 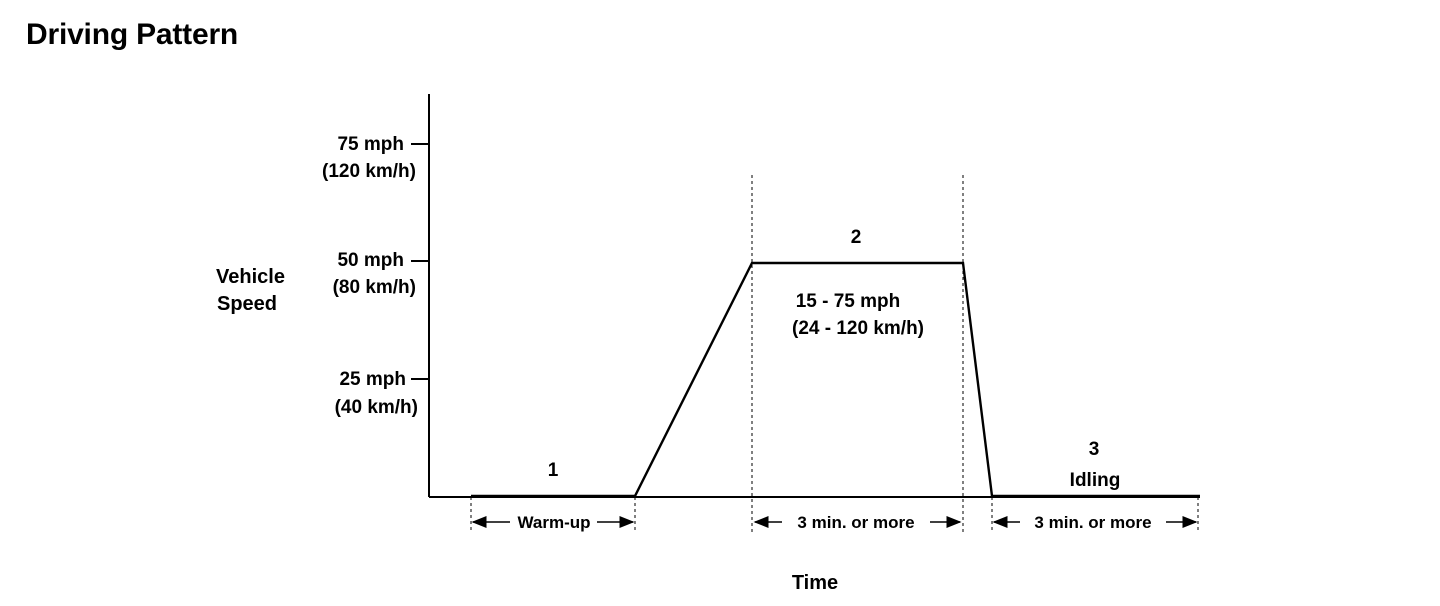 What do you see at coordinates (1092, 522) in the screenshot?
I see `span-idle-label: 3 min. or more` at bounding box center [1092, 522].